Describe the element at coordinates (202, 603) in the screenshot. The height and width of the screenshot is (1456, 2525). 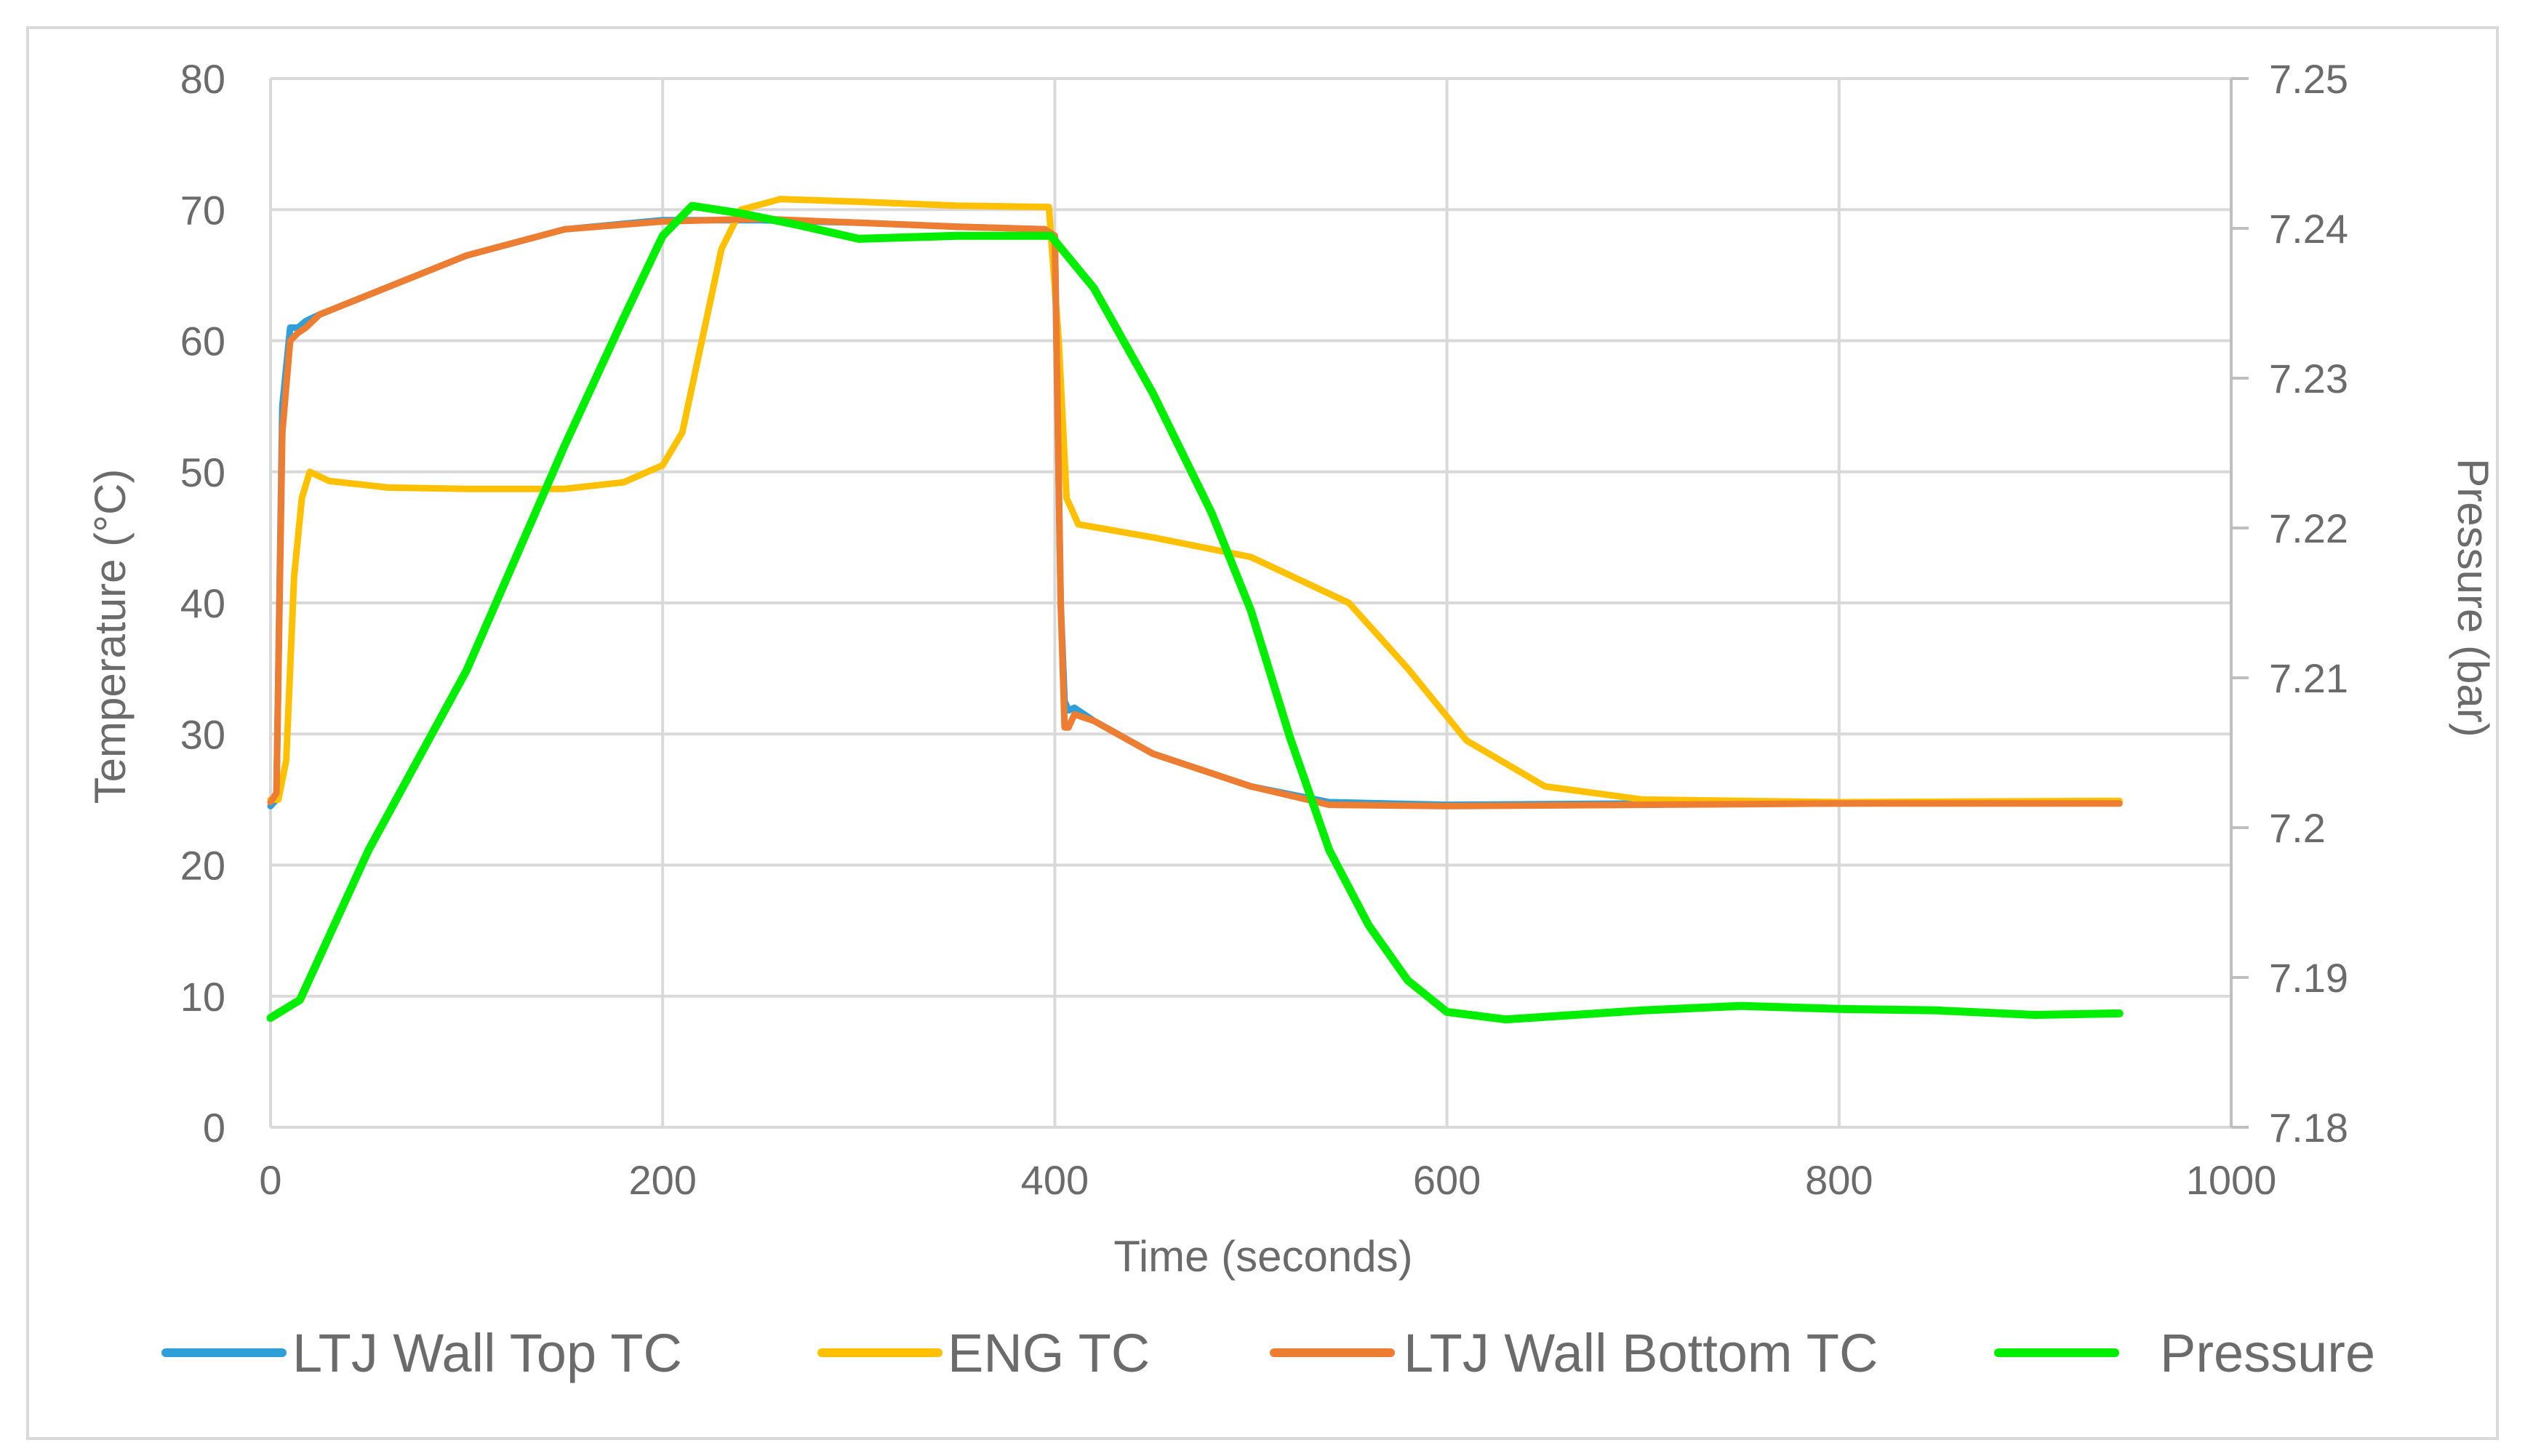
I see `y-tick-label: 40` at that location.